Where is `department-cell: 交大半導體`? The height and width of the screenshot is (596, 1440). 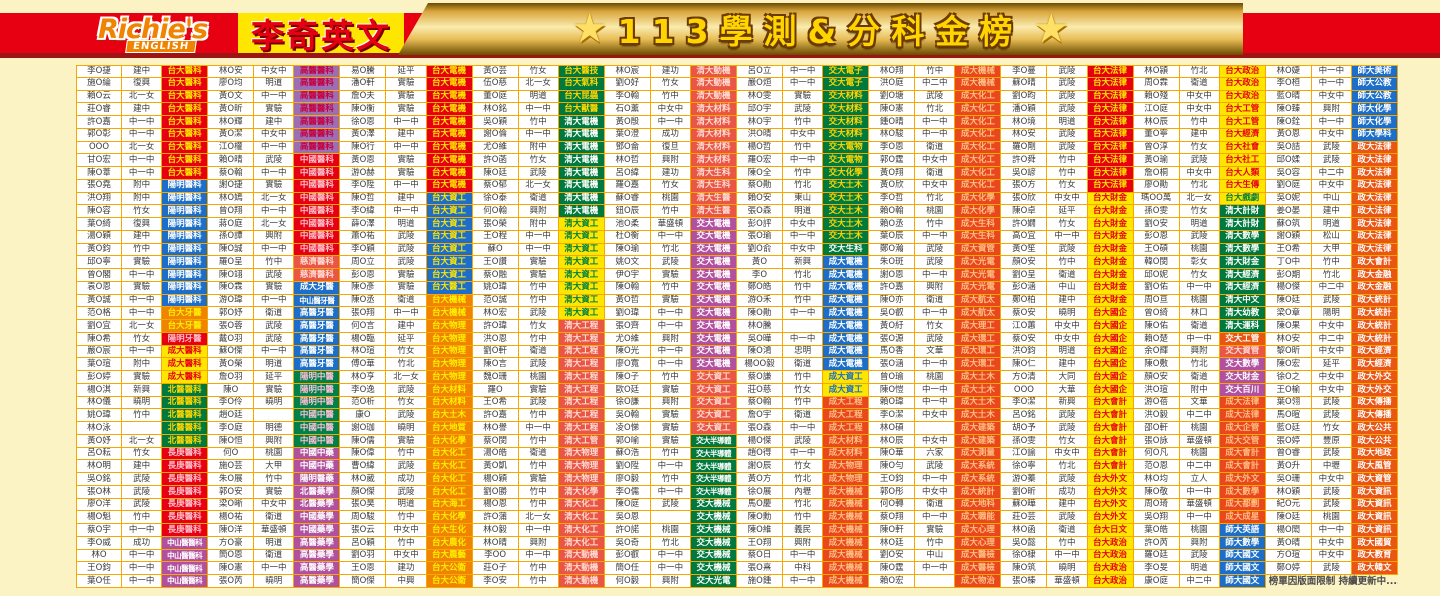
department-cell: 交大半導體 is located at coordinates (713, 454).